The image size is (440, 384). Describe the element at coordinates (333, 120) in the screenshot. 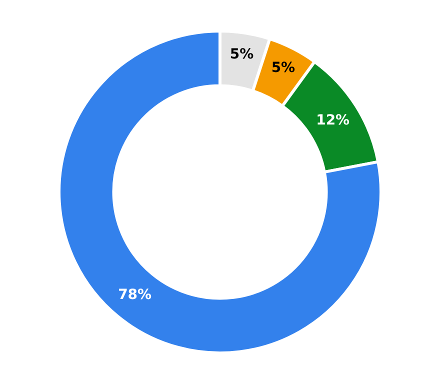

I see `data-label: 12%` at that location.